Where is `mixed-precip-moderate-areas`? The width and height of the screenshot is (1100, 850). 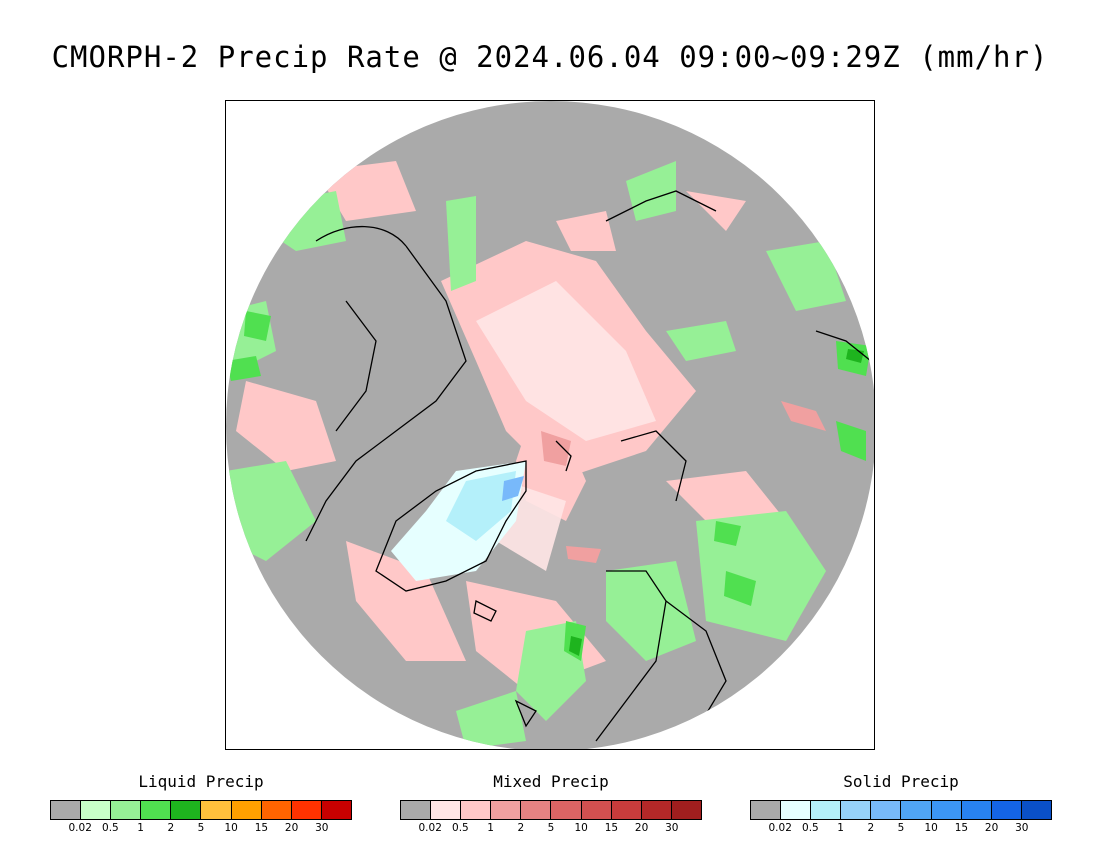
mixed-precip-moderate-areas is located at coordinates (683, 482).